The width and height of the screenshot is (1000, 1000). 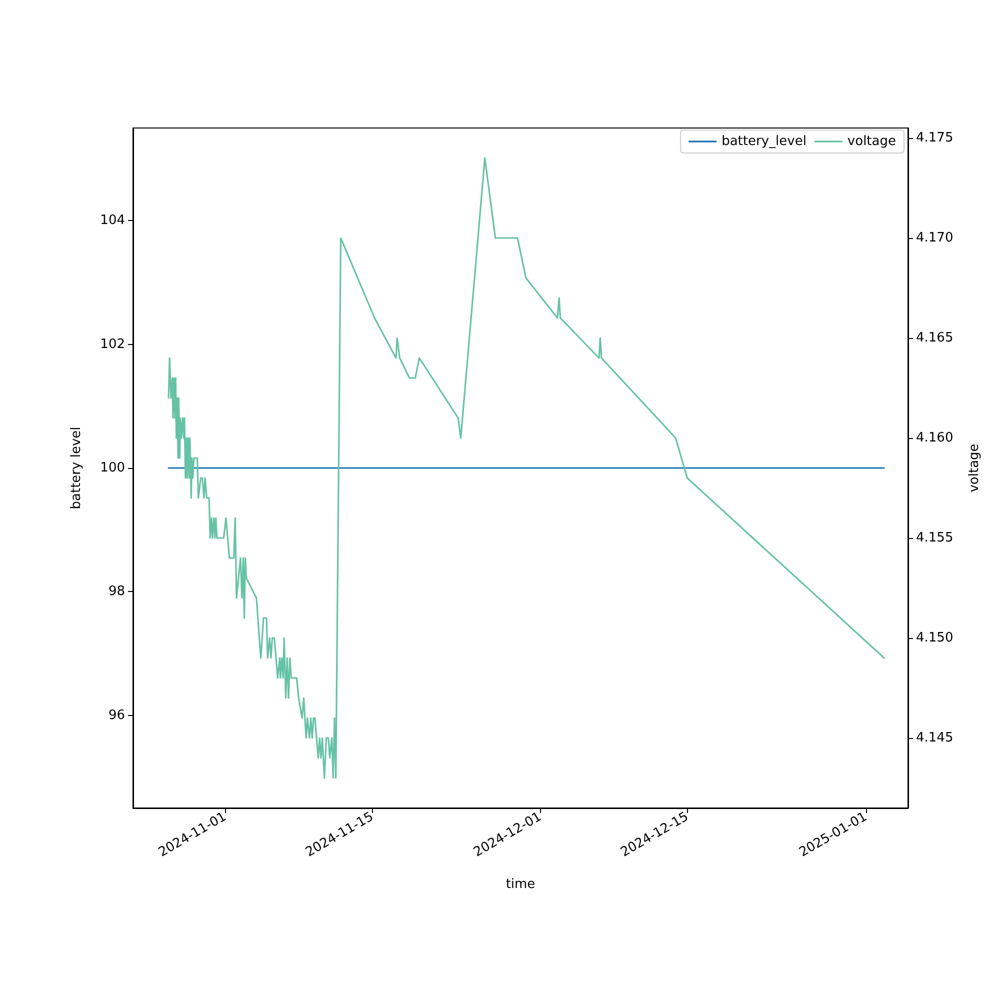 What do you see at coordinates (935, 238) in the screenshot?
I see `y2-tick-label: 4.170` at bounding box center [935, 238].